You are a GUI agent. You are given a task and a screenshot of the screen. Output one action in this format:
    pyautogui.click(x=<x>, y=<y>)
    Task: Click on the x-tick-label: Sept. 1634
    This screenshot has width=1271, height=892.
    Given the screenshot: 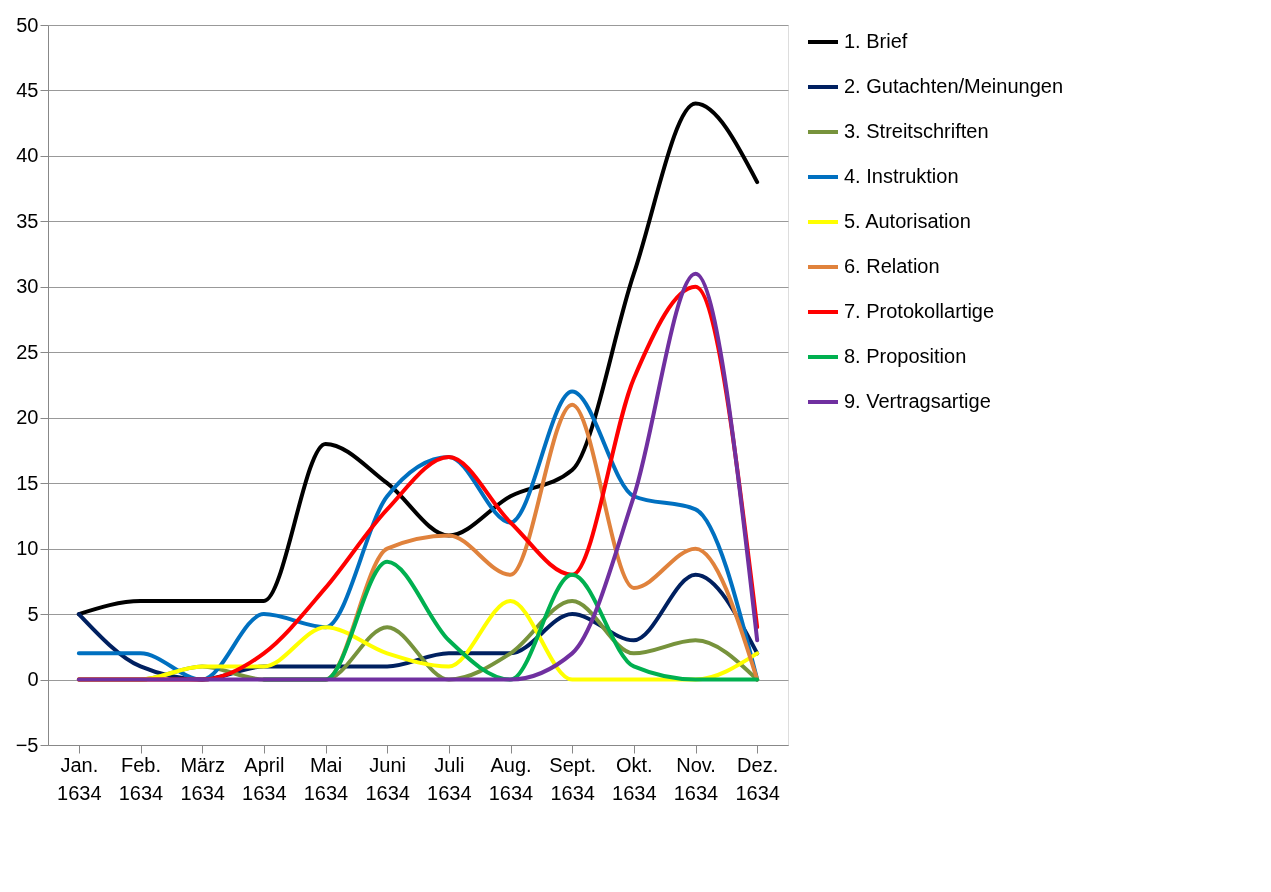 What is the action you would take?
    pyautogui.click(x=573, y=778)
    